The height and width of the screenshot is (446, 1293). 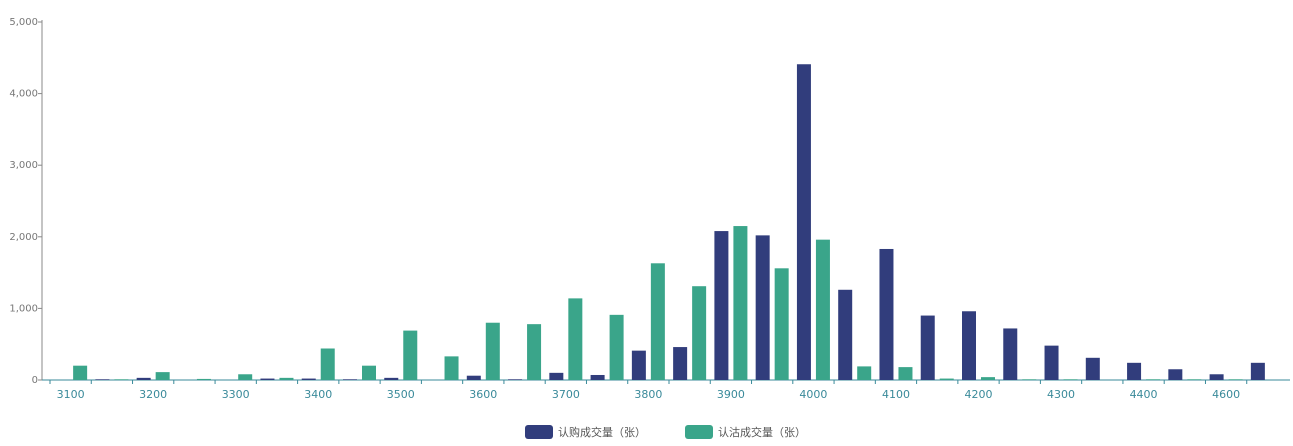 I want to click on x-tick-label: 3700, so click(x=566, y=394).